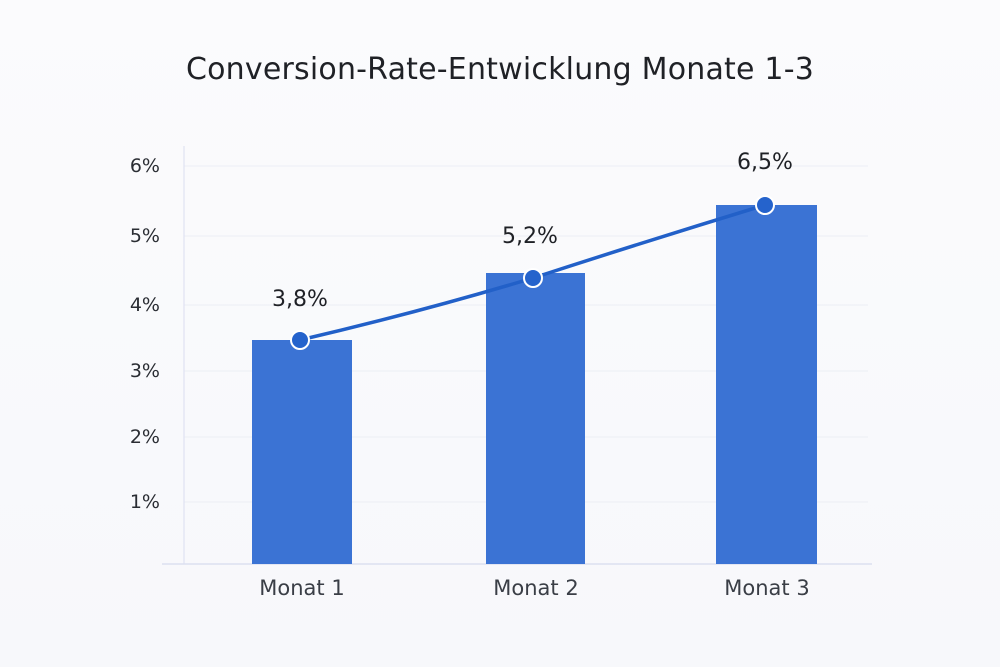 This screenshot has width=1000, height=667. I want to click on chart-title: Conversion-Rate-Entwicklung Monate 1-3, so click(500, 69).